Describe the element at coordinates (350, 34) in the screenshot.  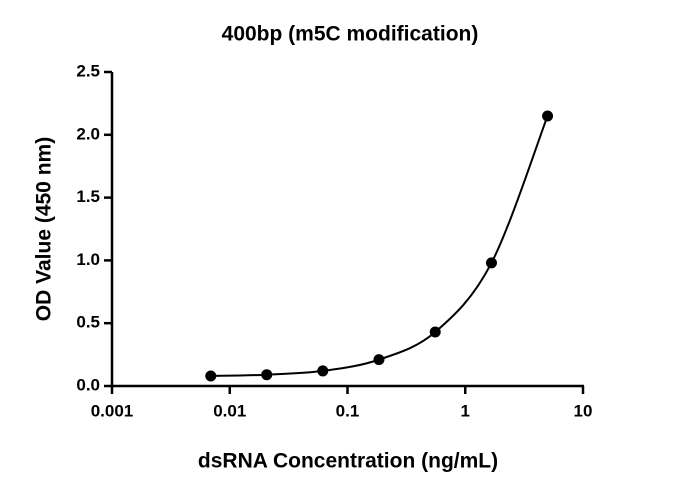
I see `chart-title: 400bp (m5C modification)` at that location.